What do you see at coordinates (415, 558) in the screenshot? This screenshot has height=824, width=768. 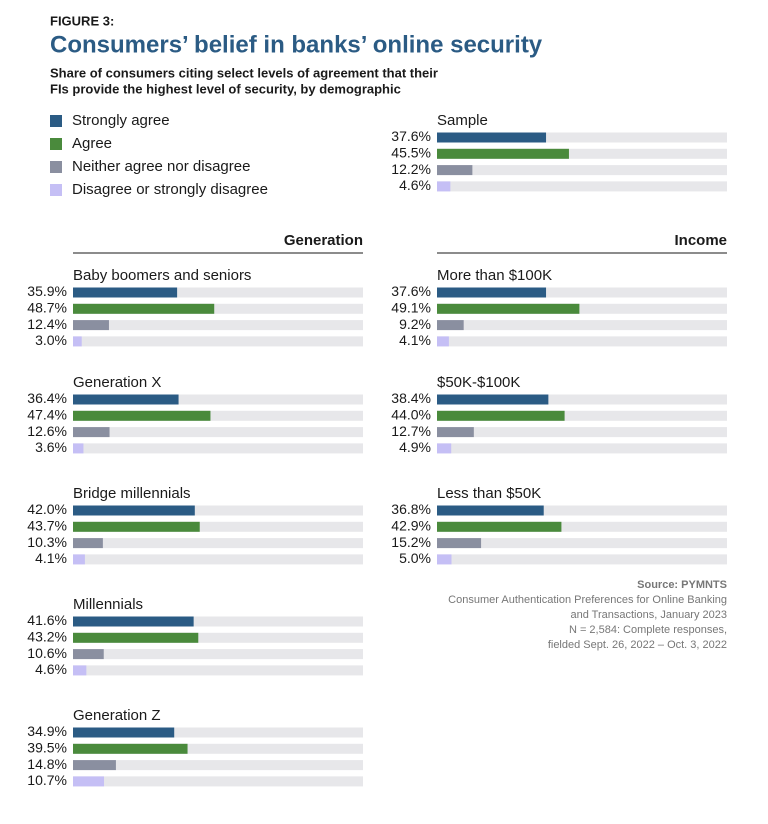 I see `value-label: 5.0%` at bounding box center [415, 558].